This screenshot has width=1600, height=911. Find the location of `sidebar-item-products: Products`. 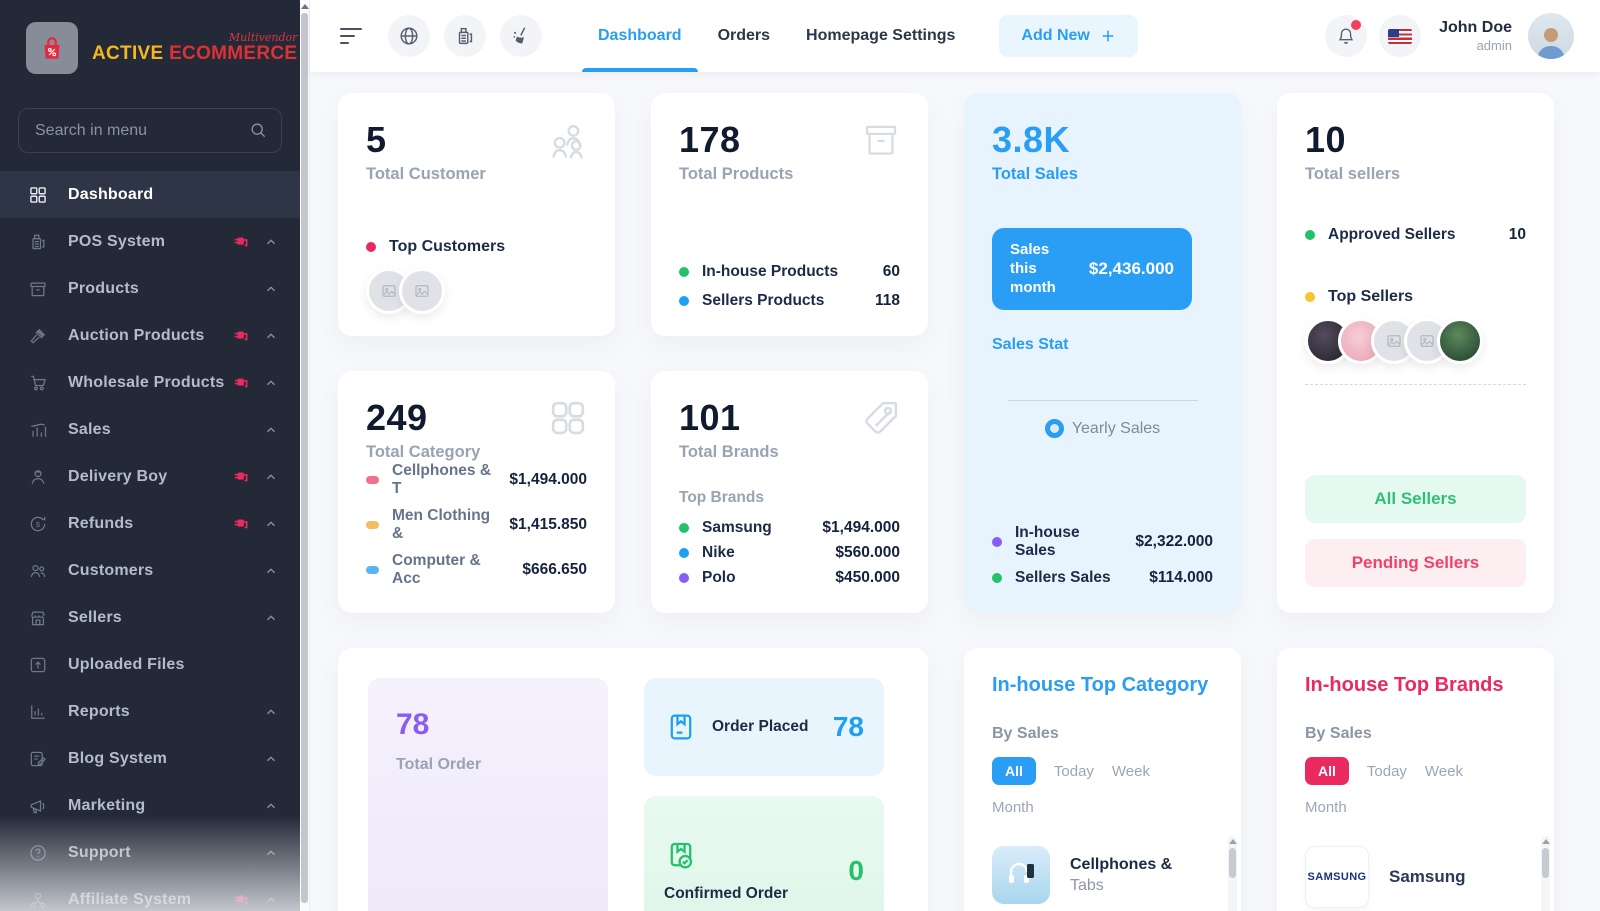

sidebar-item-products: Products is located at coordinates (150, 288).